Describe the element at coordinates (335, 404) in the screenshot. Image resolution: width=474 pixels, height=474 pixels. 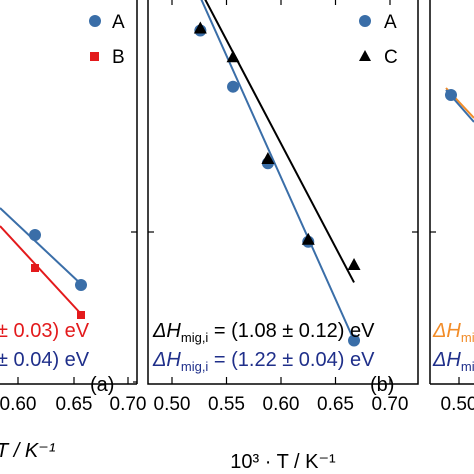
I see `panel-b-x-tick-label: 0.65` at that location.